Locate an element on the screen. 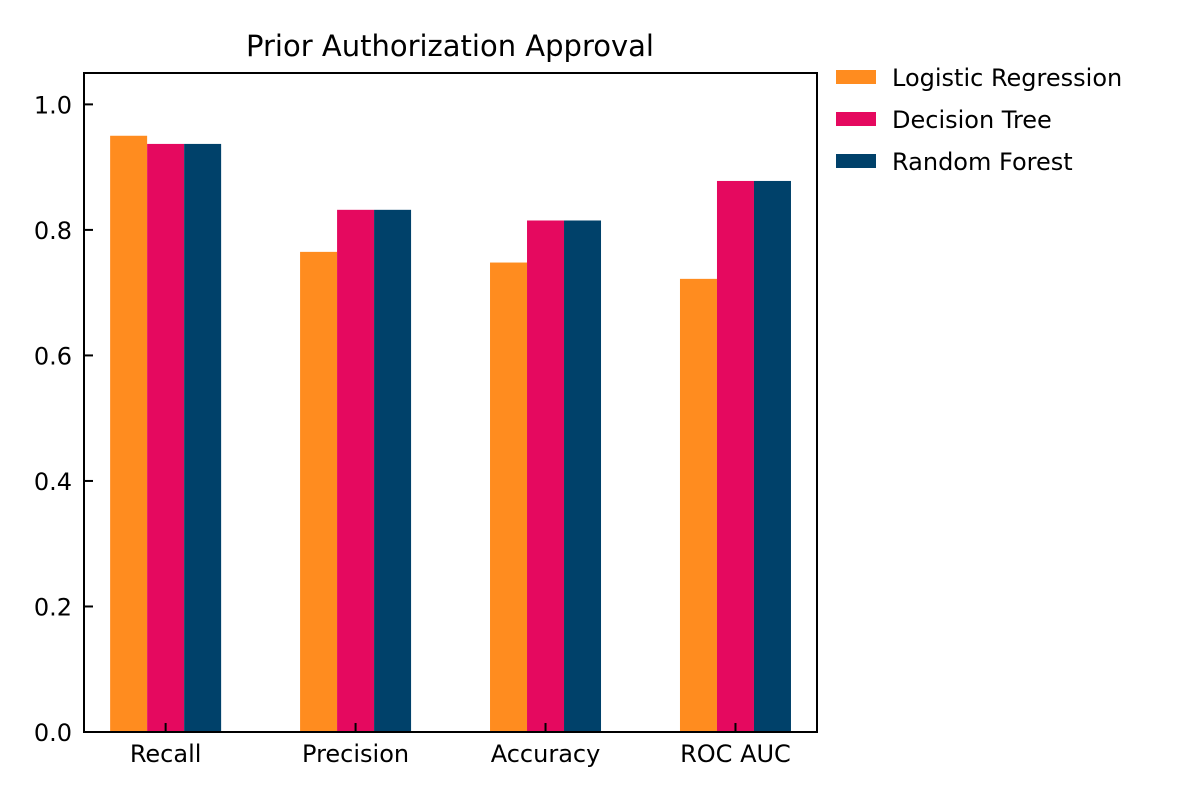 The height and width of the screenshot is (800, 1200). x-tick-label: Accuracy is located at coordinates (546, 754).